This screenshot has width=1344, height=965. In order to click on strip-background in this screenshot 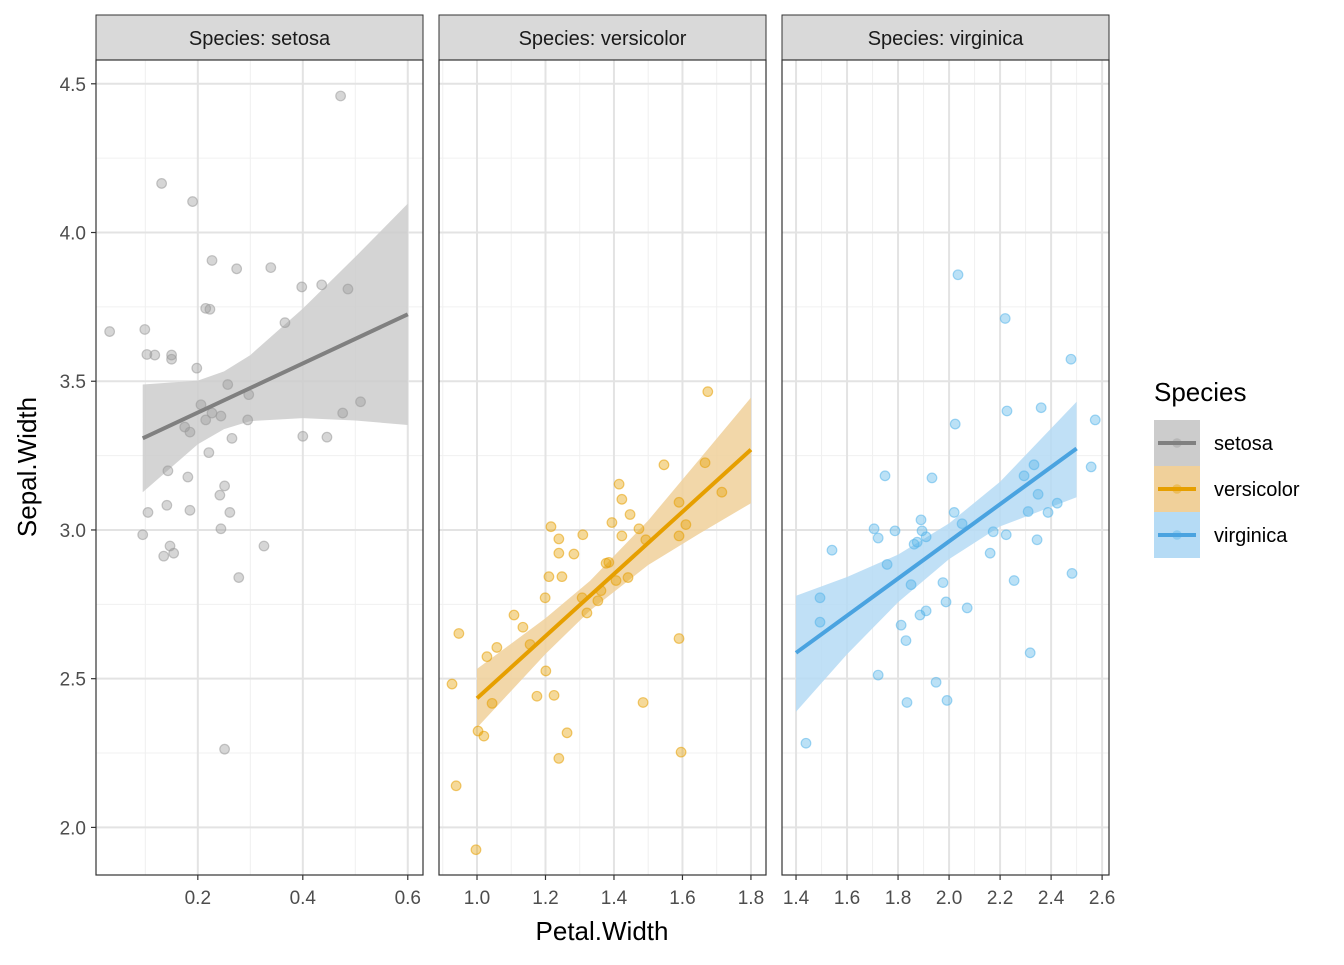, I will do `click(602, 37)`.